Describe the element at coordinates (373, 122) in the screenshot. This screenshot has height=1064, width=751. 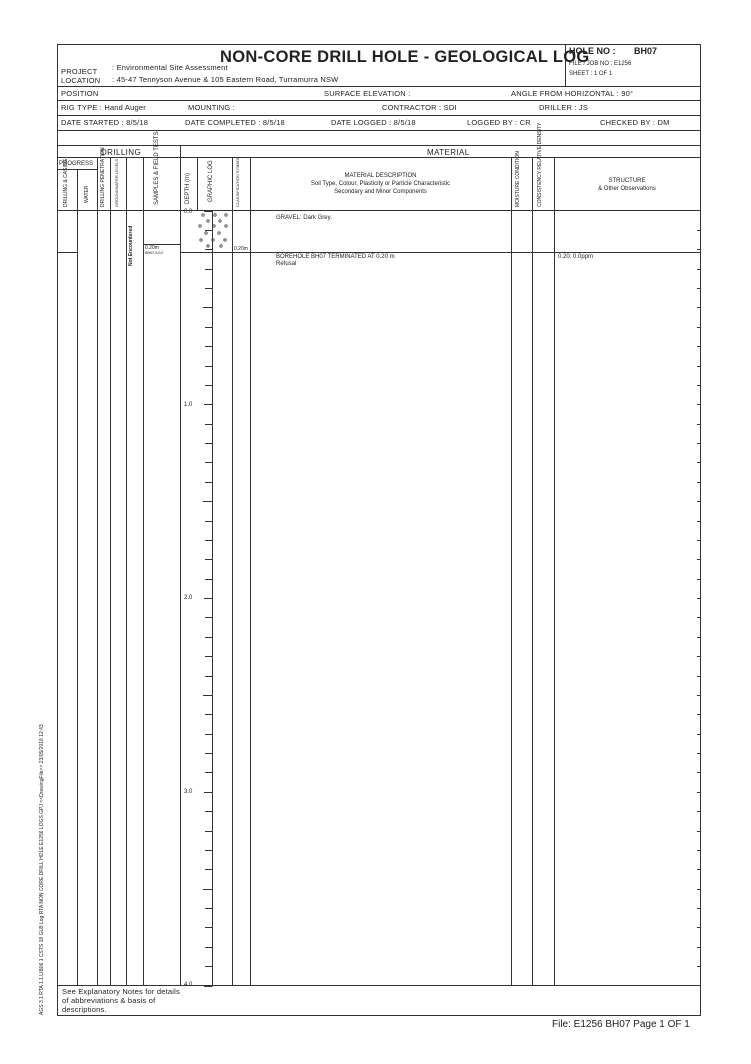
I see `date-logged-field: DATE LOGGED : 8/5/18` at that location.